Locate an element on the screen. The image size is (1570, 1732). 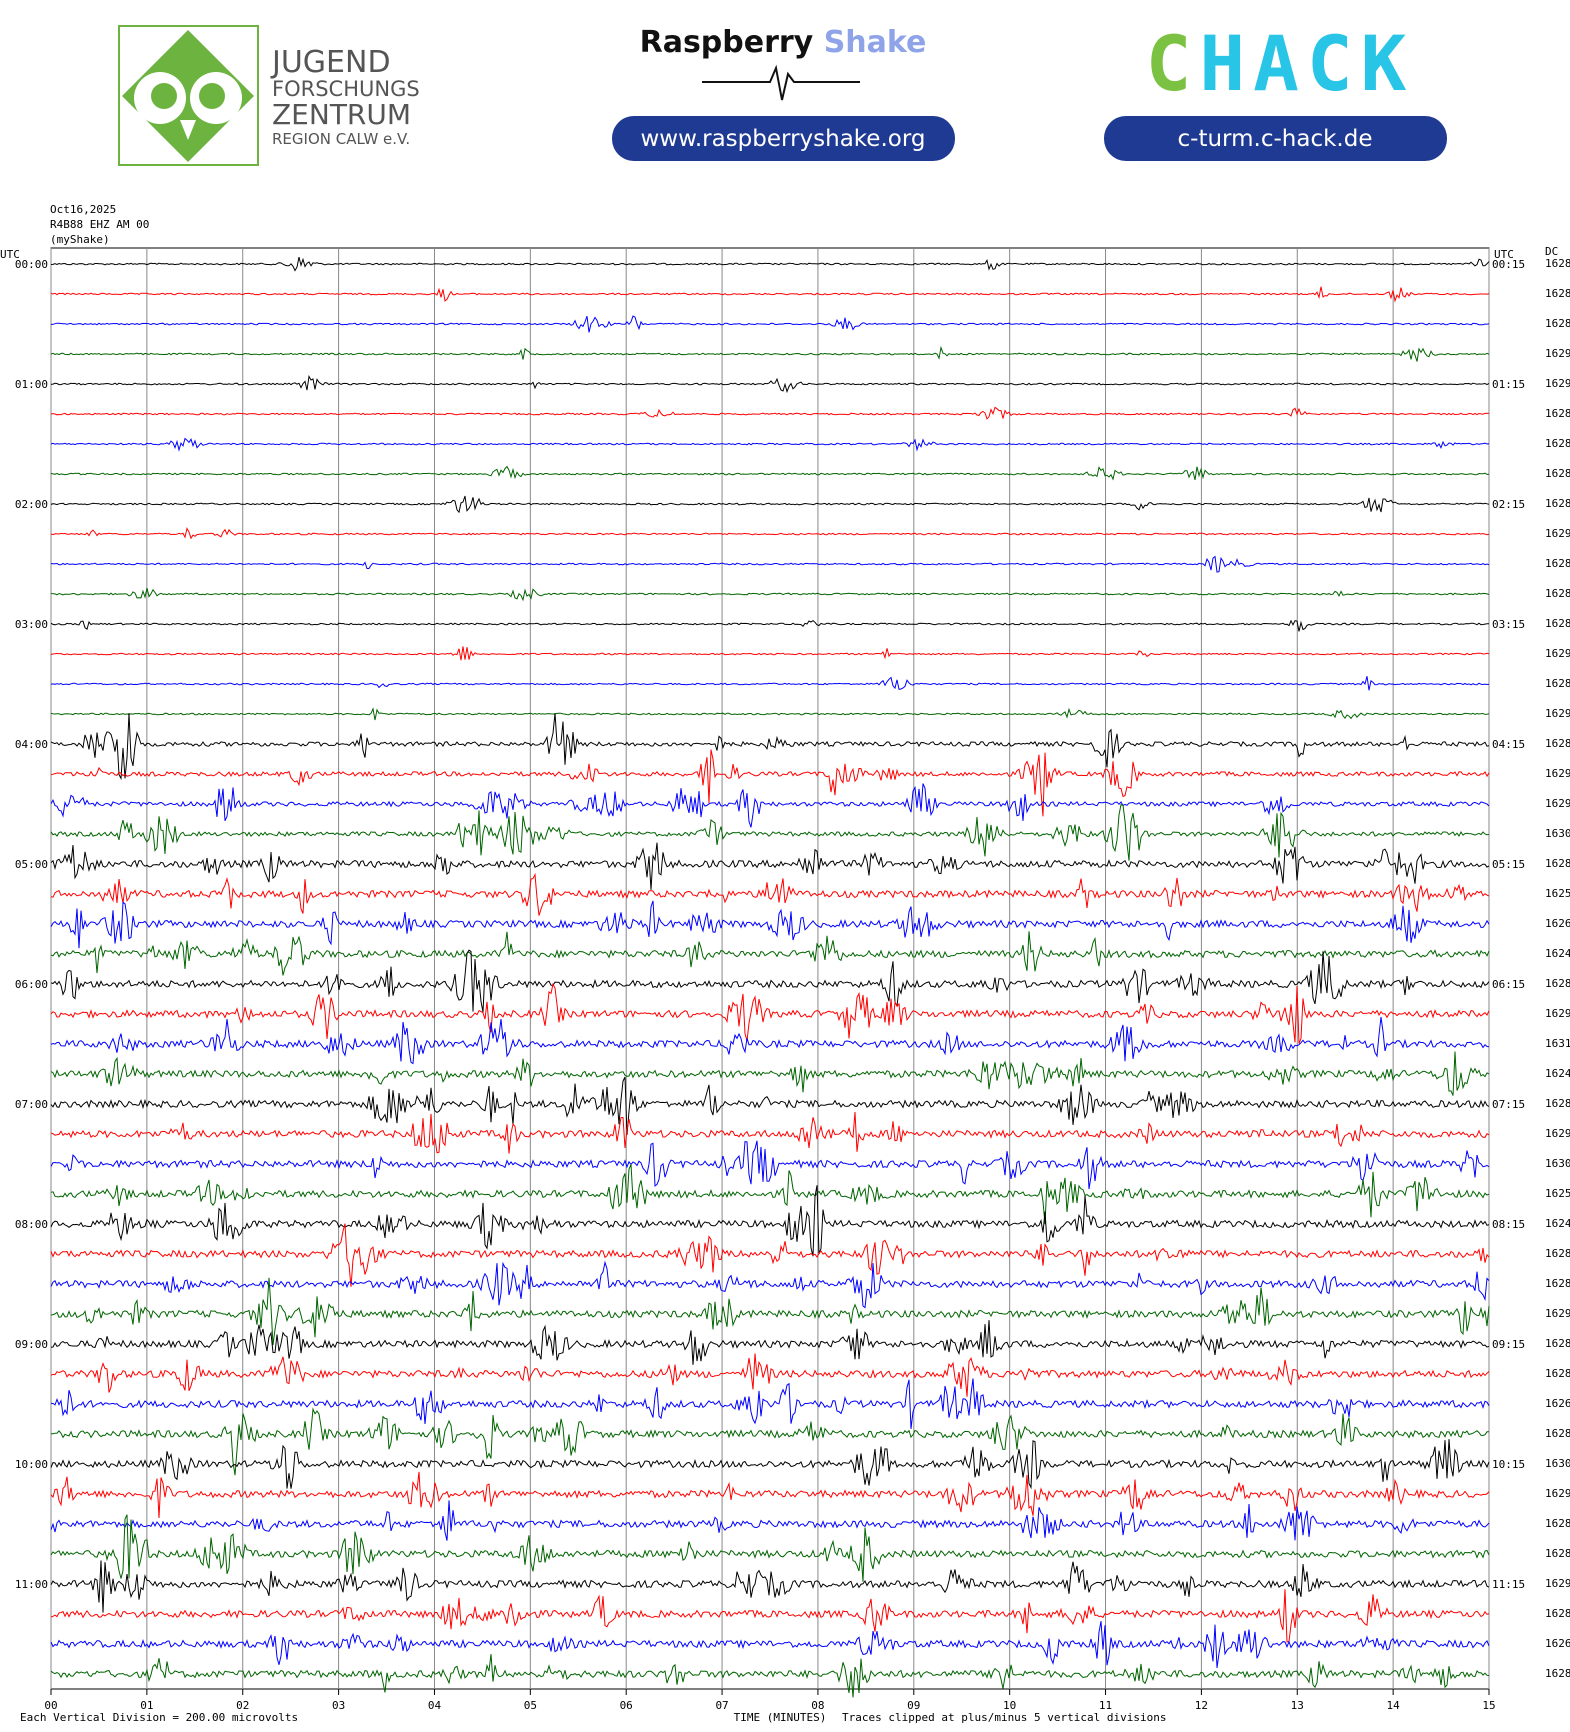
dc-value: 16284 is located at coordinates (1557, 593).